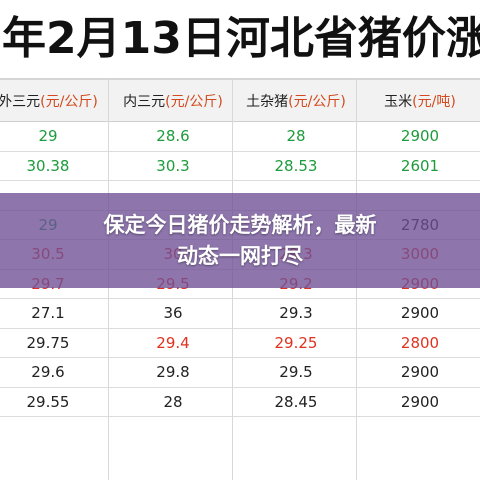 The width and height of the screenshot is (480, 480). Describe the element at coordinates (240, 224) in the screenshot. I see `headline-line-1: 保定今日猪价走势解析，最新` at that location.